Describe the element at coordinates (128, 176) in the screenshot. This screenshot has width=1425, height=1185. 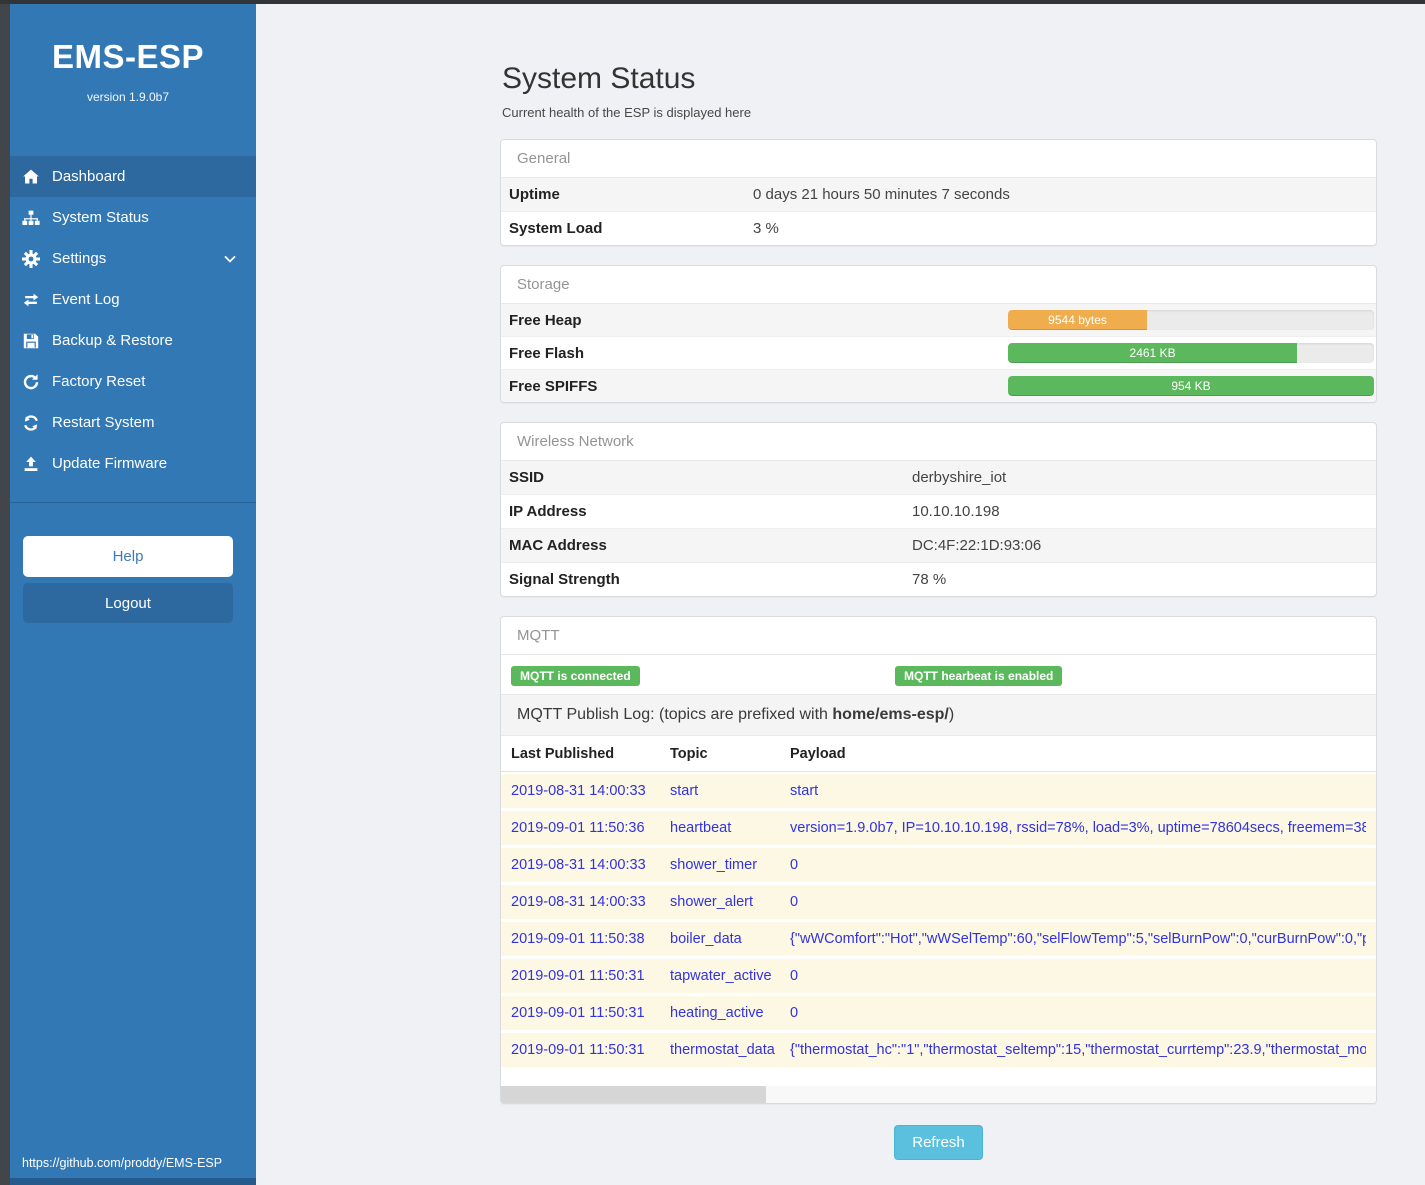
I see `sidebar-item-dashboard: Dashboard` at that location.